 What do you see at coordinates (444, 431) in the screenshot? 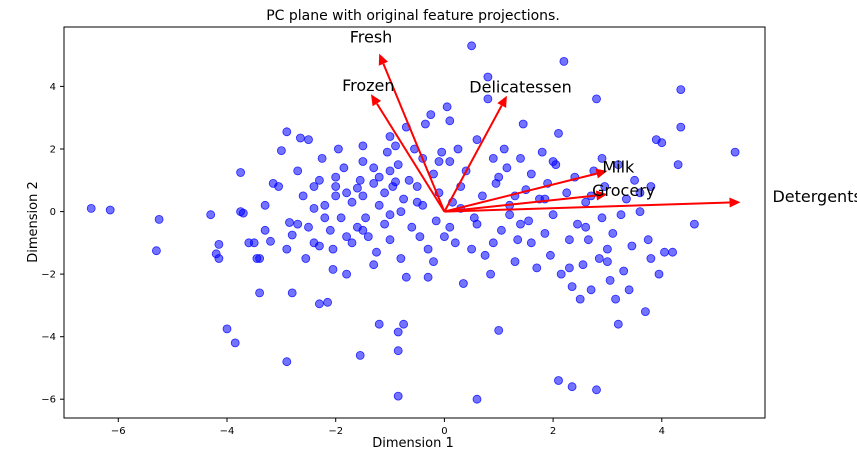
I see `x-tick-label: 0` at bounding box center [444, 431].